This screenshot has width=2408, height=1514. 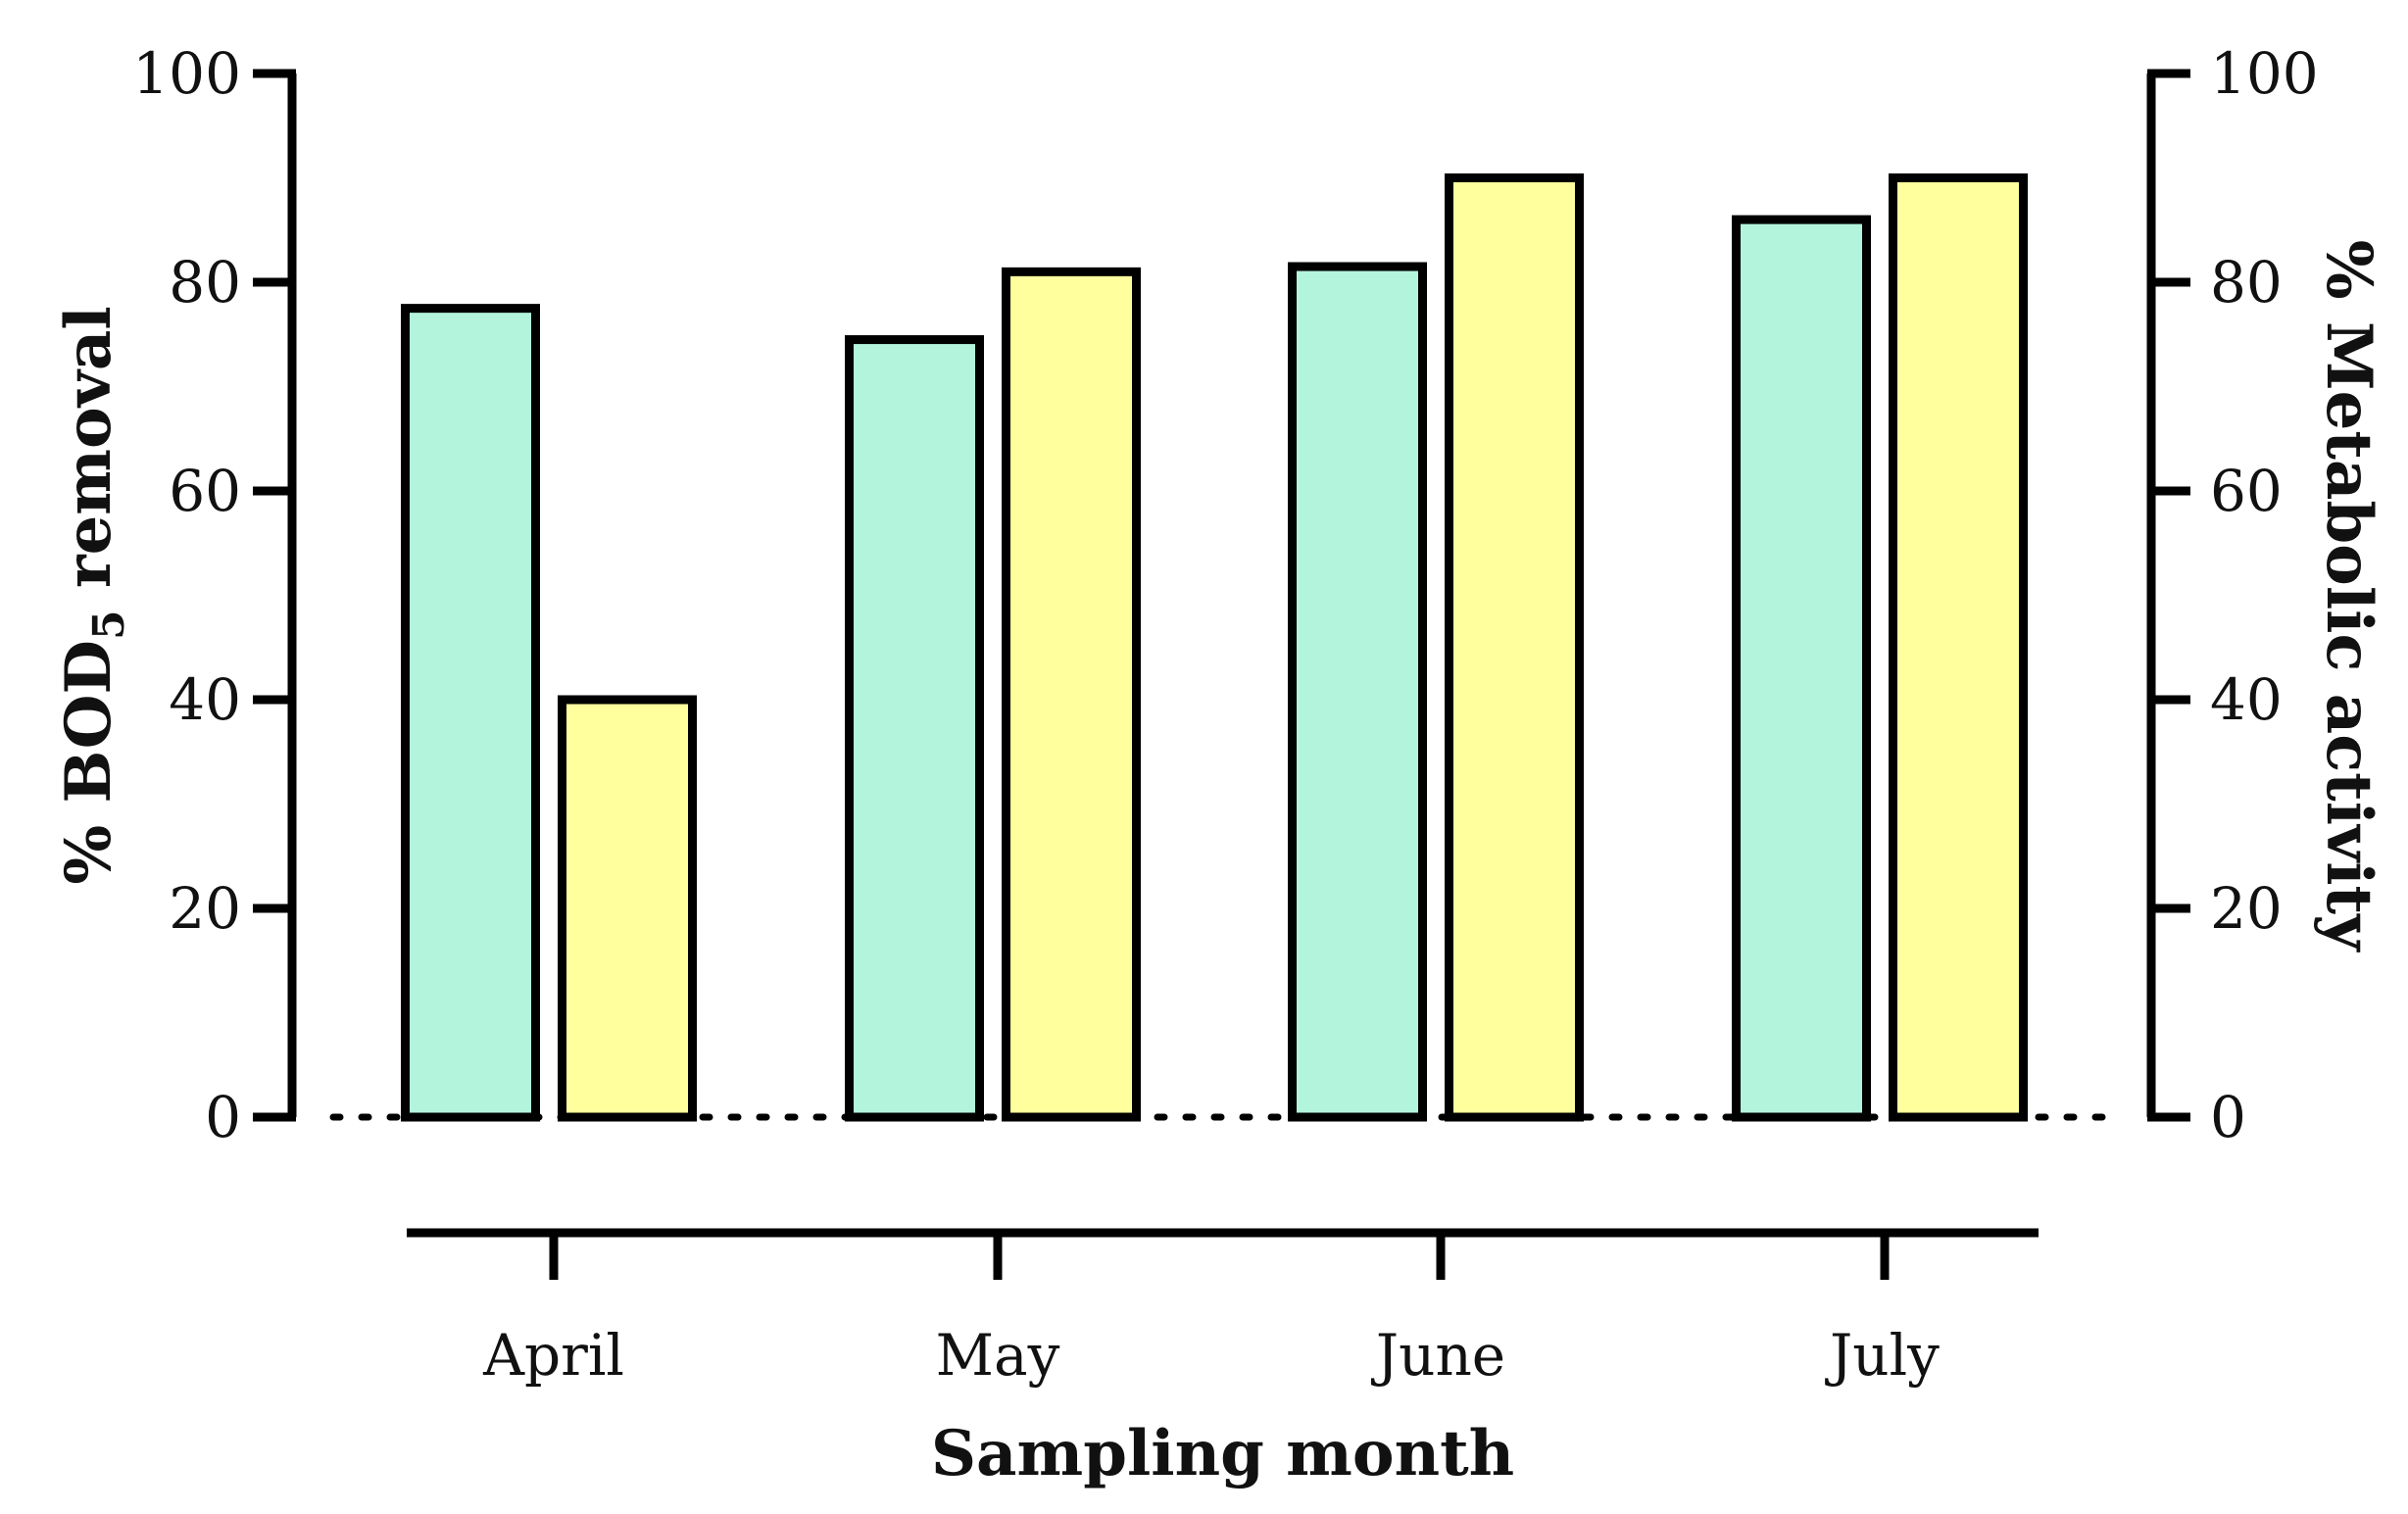 I want to click on left-y-tick-label: 80, so click(x=205, y=282).